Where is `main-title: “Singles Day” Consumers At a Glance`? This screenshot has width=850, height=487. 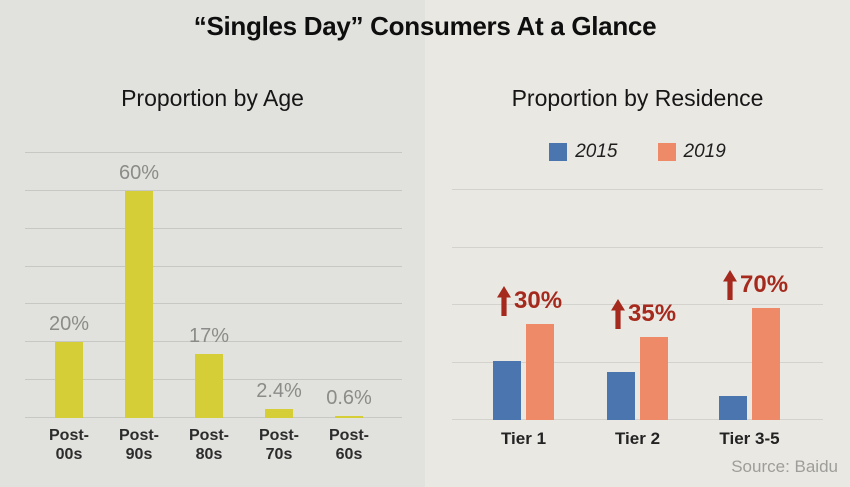
main-title: “Singles Day” Consumers At a Glance is located at coordinates (425, 26).